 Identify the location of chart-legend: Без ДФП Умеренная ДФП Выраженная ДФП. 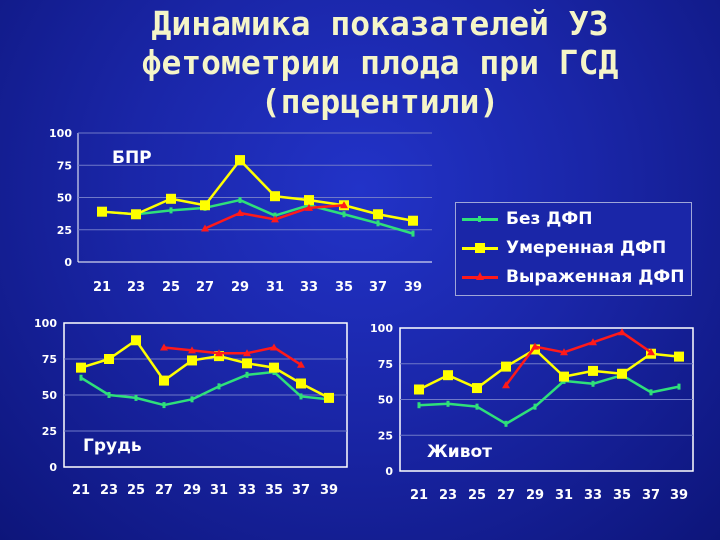
(573, 249).